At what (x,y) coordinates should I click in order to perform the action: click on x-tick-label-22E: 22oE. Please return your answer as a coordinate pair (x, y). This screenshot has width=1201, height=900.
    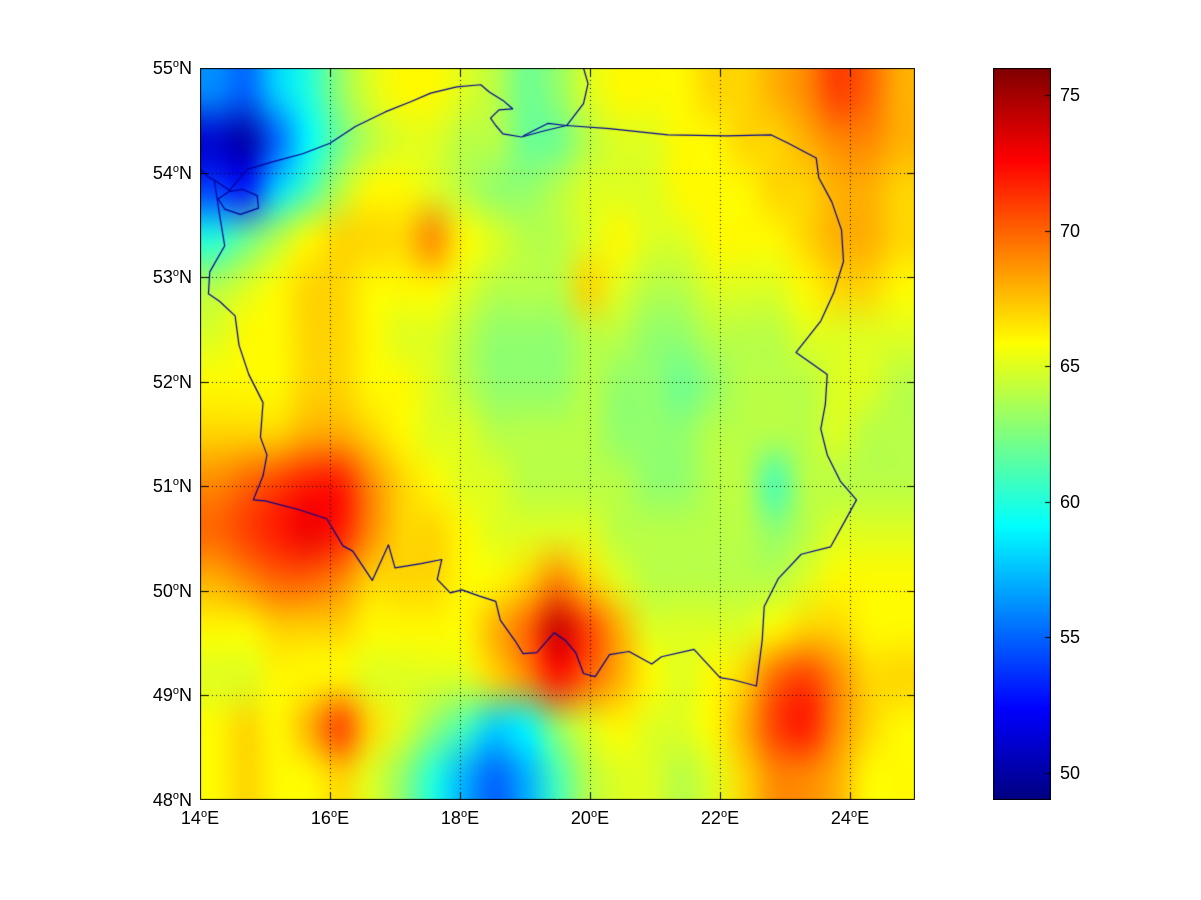
    Looking at the image, I should click on (720, 818).